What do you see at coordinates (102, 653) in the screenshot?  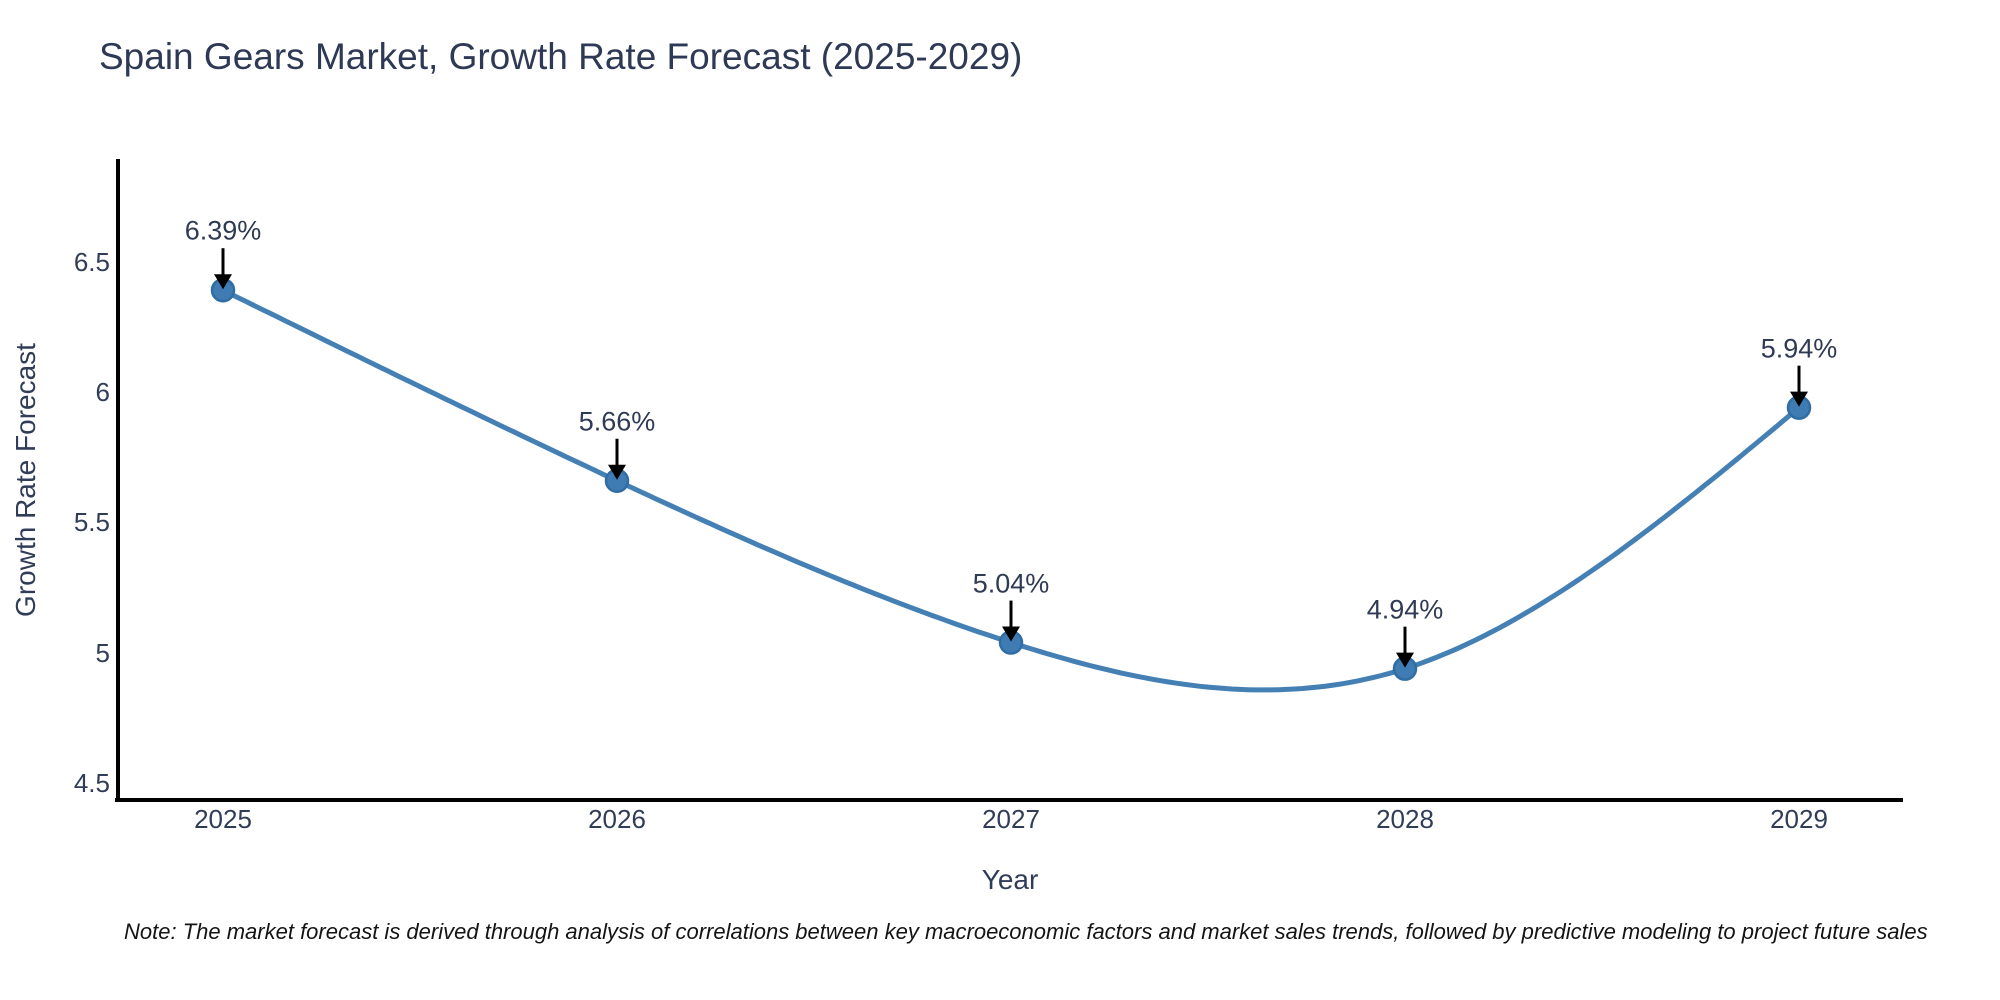 I see `y-tick-label: 5` at bounding box center [102, 653].